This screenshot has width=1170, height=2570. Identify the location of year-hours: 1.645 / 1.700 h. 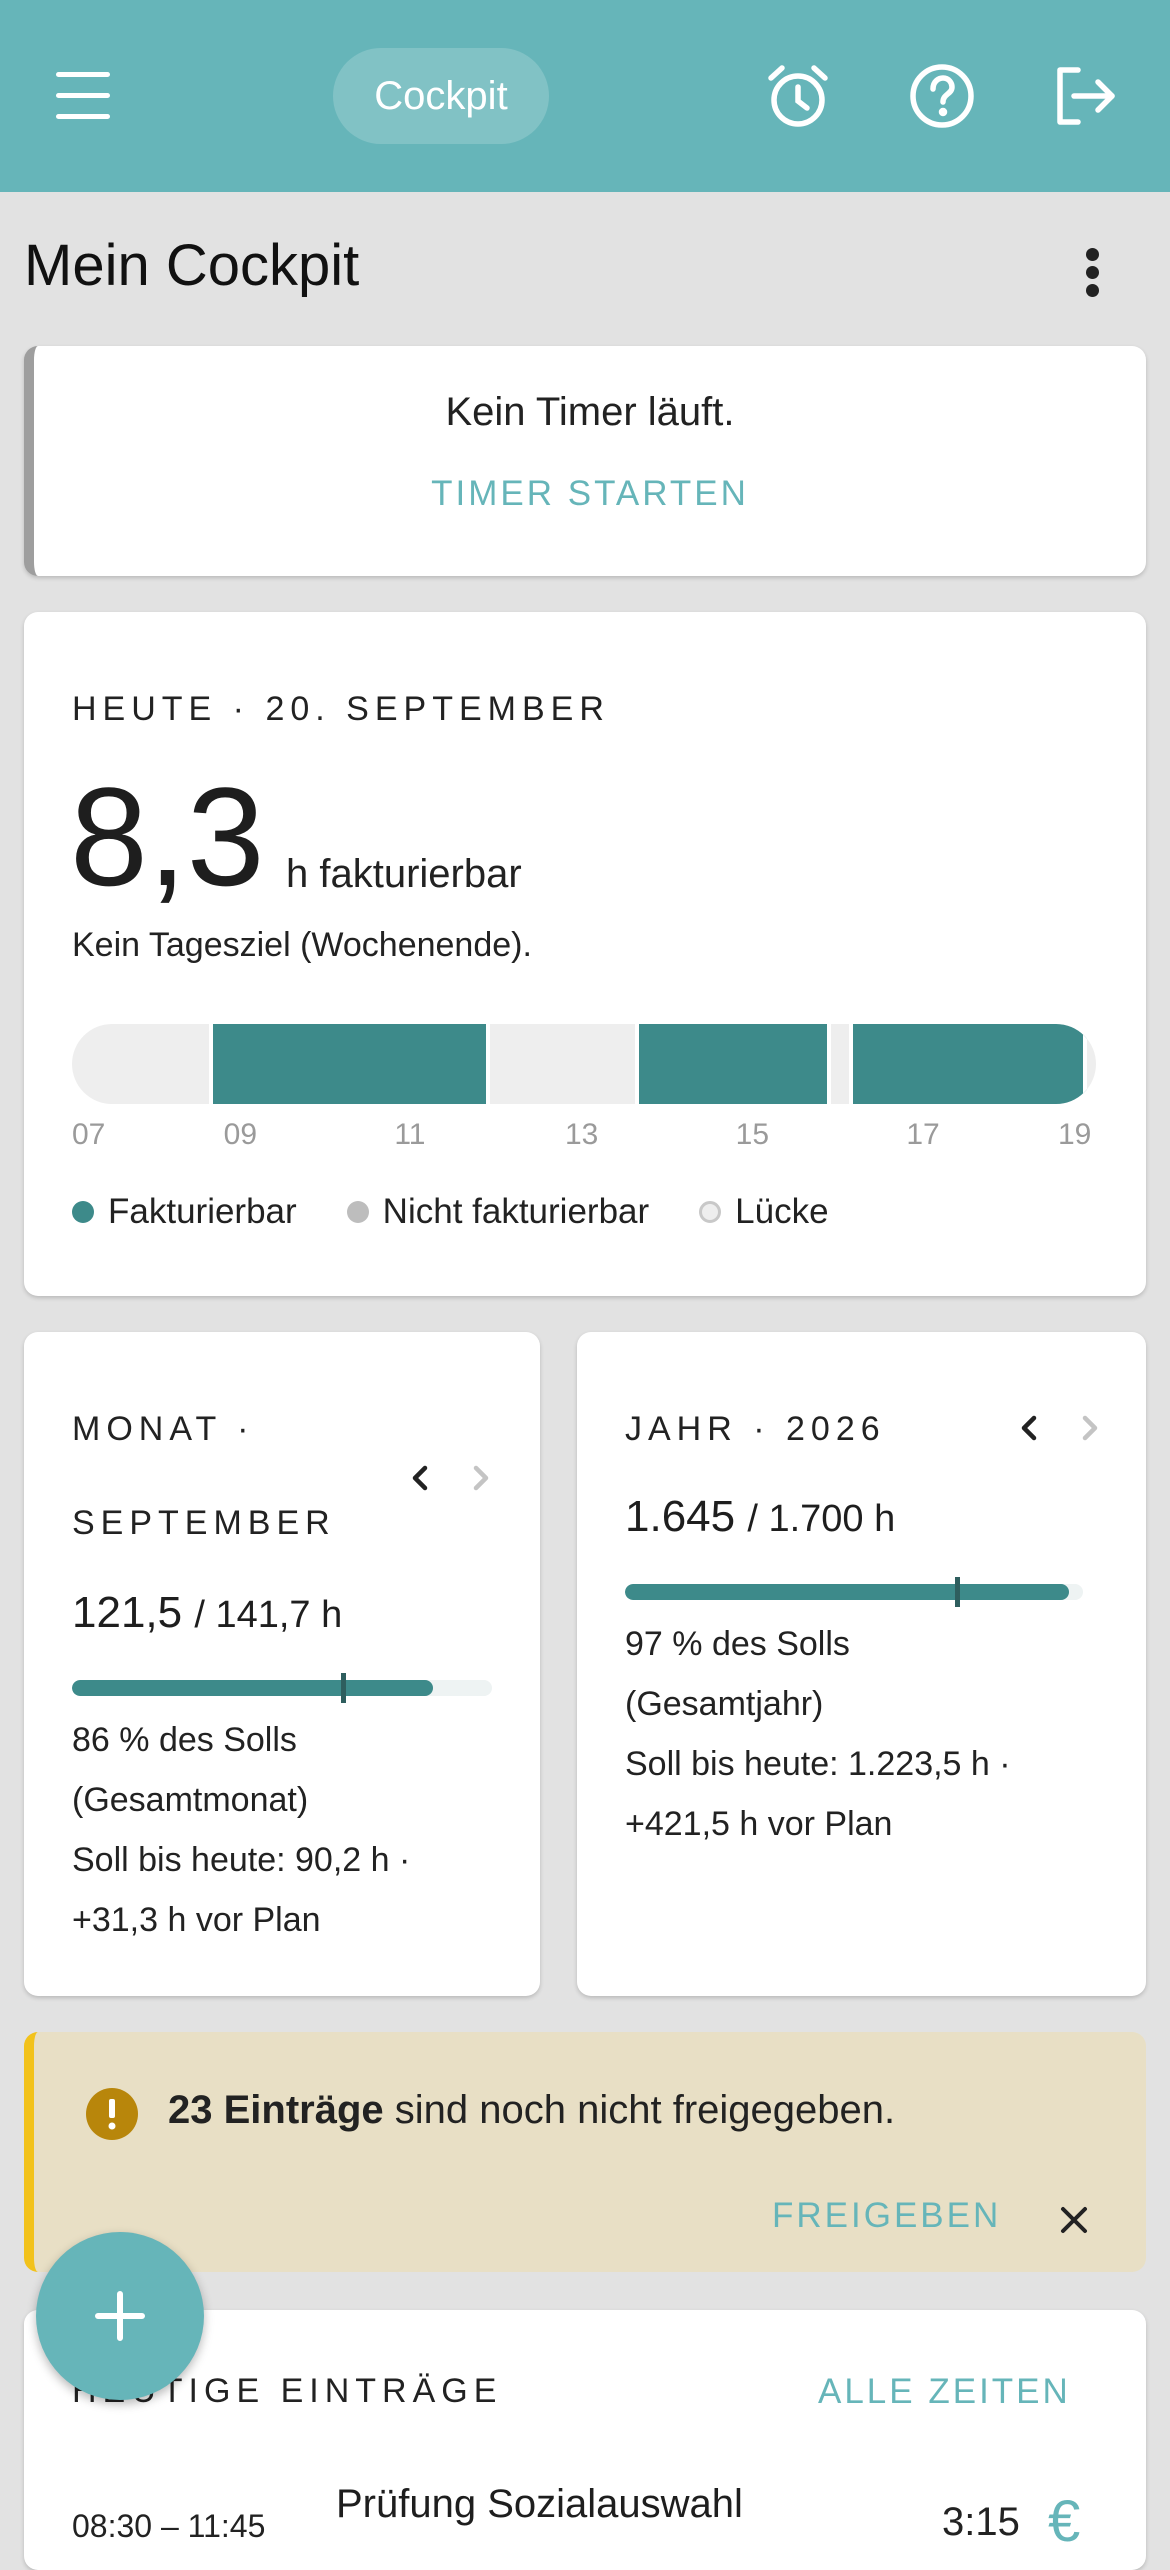
(760, 1517).